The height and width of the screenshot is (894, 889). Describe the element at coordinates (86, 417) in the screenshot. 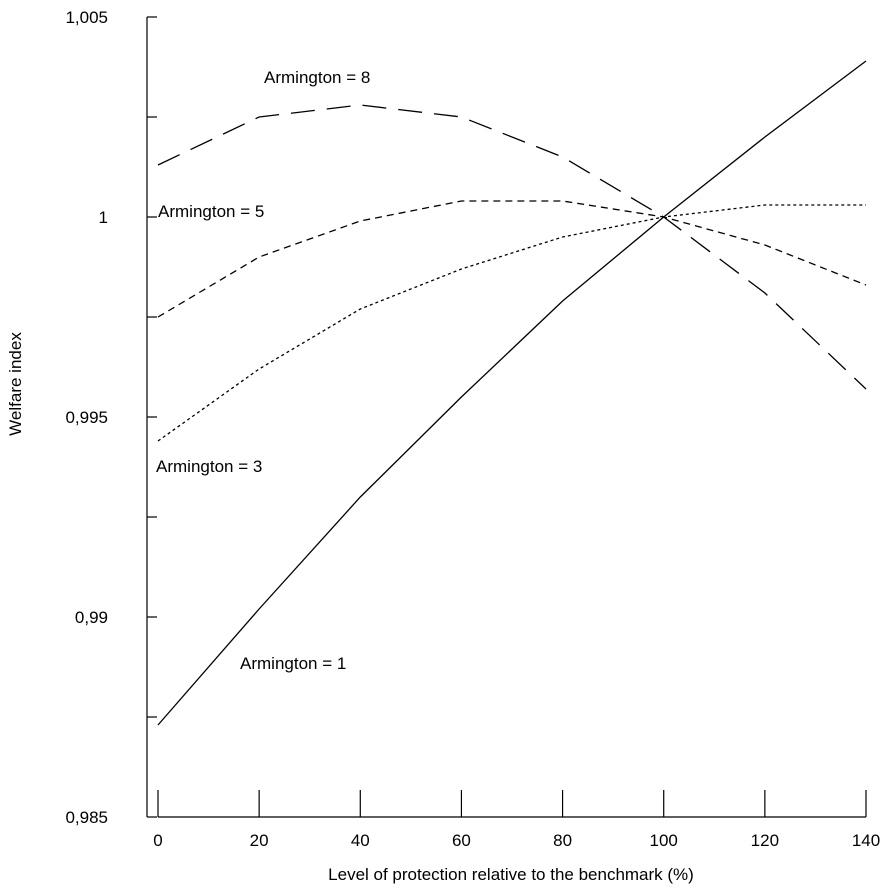

I see `y-tick-label: 0,995` at that location.